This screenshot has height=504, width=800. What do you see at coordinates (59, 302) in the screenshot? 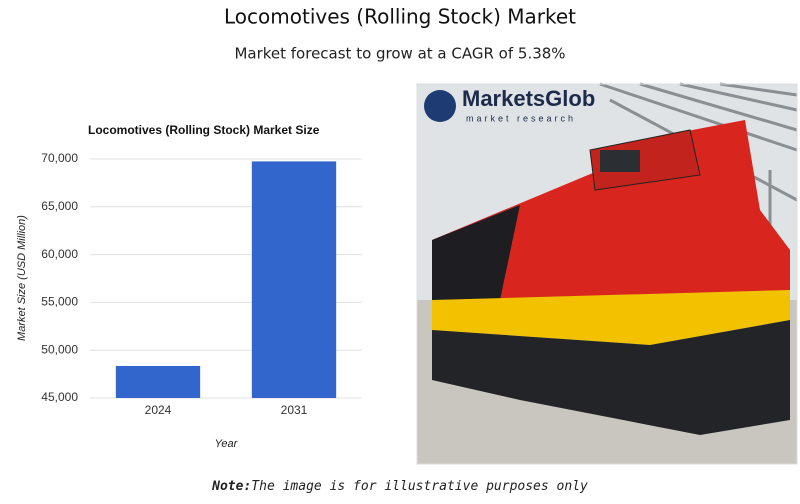
I see `y-tick-label: 55,000` at bounding box center [59, 302].